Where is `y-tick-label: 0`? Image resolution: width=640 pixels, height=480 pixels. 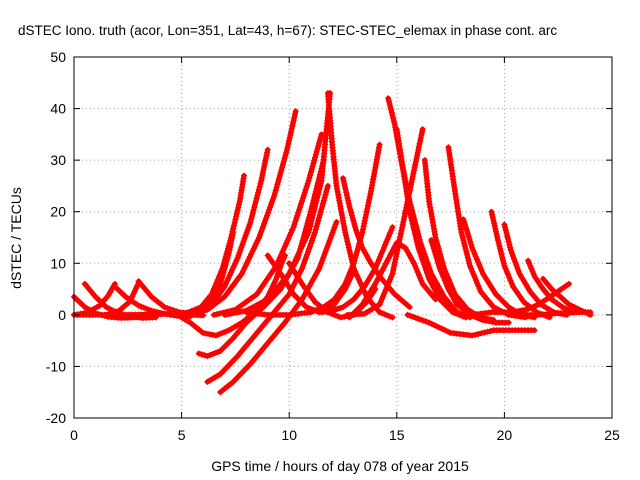 y-tick-label: 0 is located at coordinates (62, 315).